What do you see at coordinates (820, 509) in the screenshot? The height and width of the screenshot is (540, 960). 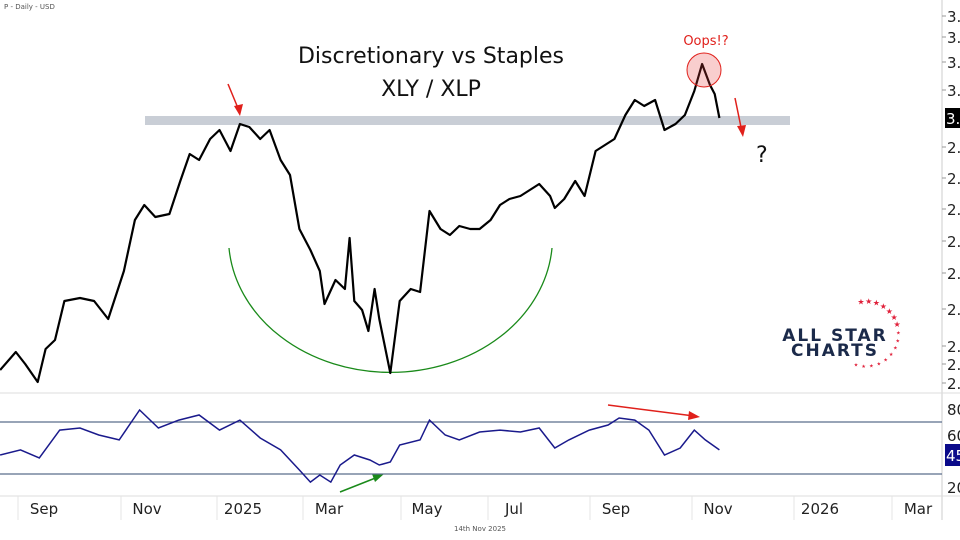 I see `time-tick-label: 2026` at bounding box center [820, 509].